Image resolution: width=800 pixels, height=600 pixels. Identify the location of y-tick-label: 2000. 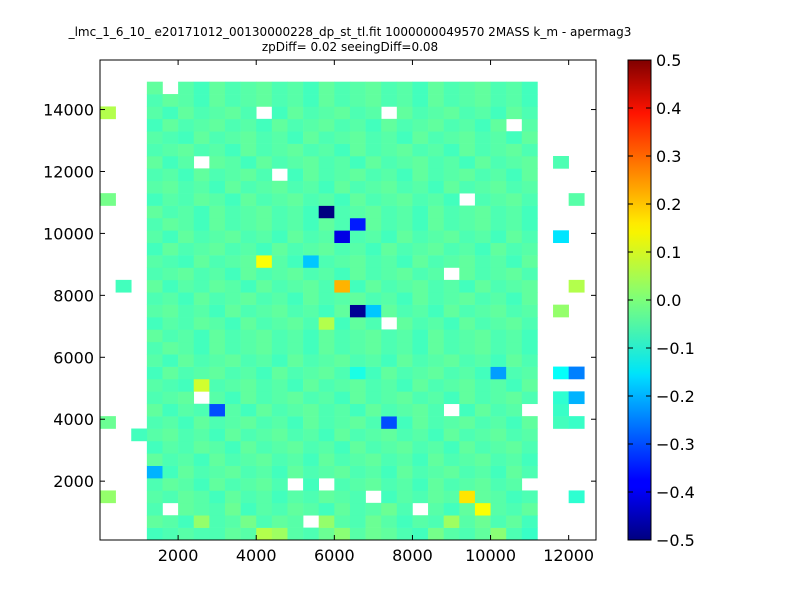
(73, 481).